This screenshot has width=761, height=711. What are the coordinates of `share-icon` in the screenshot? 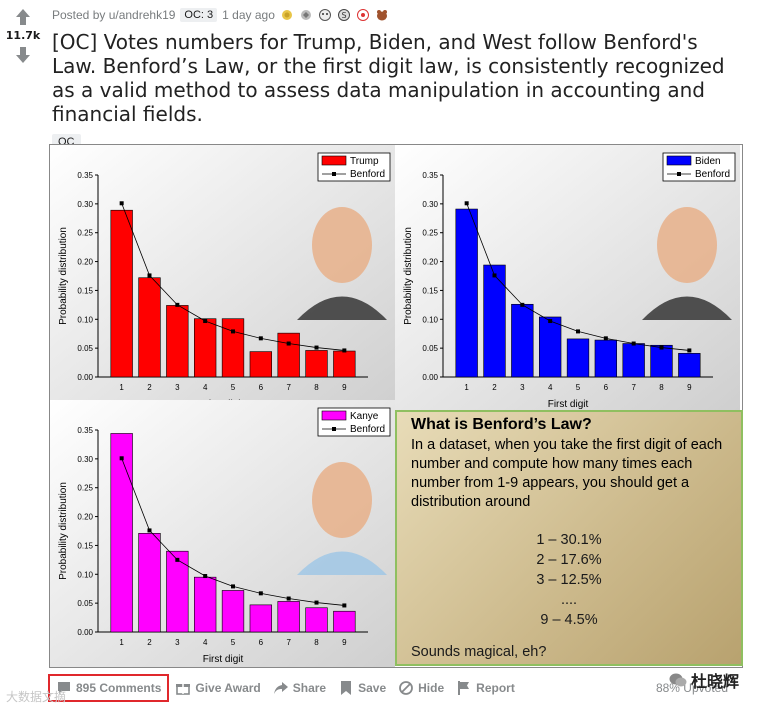 It's located at (280, 688).